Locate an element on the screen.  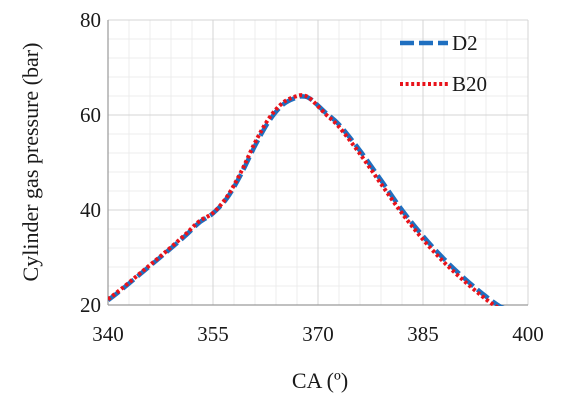
x-tick-label: 385 is located at coordinates (423, 334).